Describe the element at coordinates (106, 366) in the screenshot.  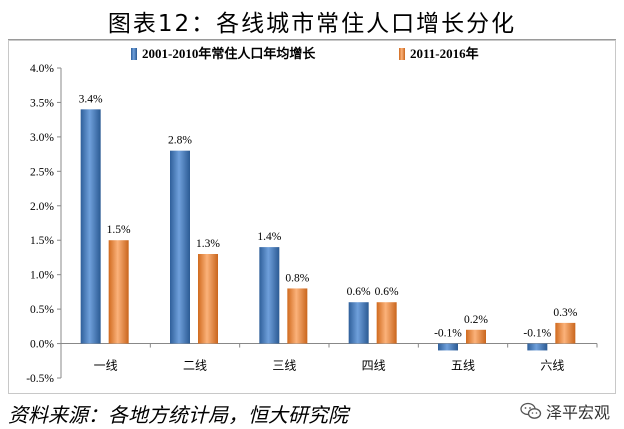
I see `x-tick-label: 一线` at that location.